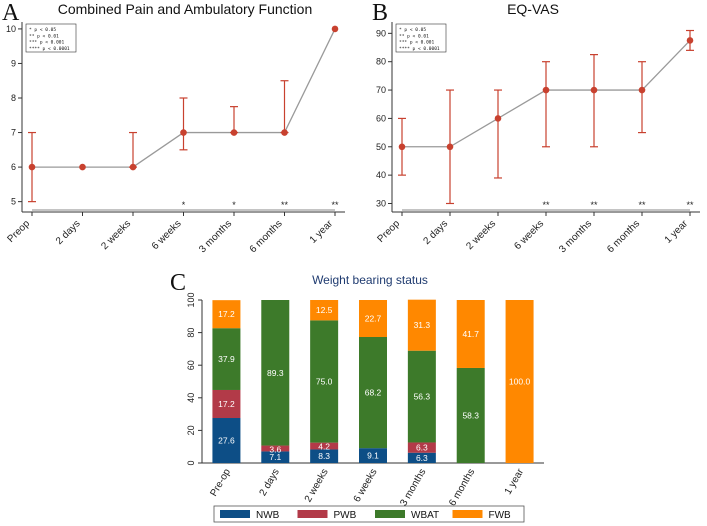  What do you see at coordinates (390, 514) in the screenshot?
I see `legend-swatch-wbat` at bounding box center [390, 514].